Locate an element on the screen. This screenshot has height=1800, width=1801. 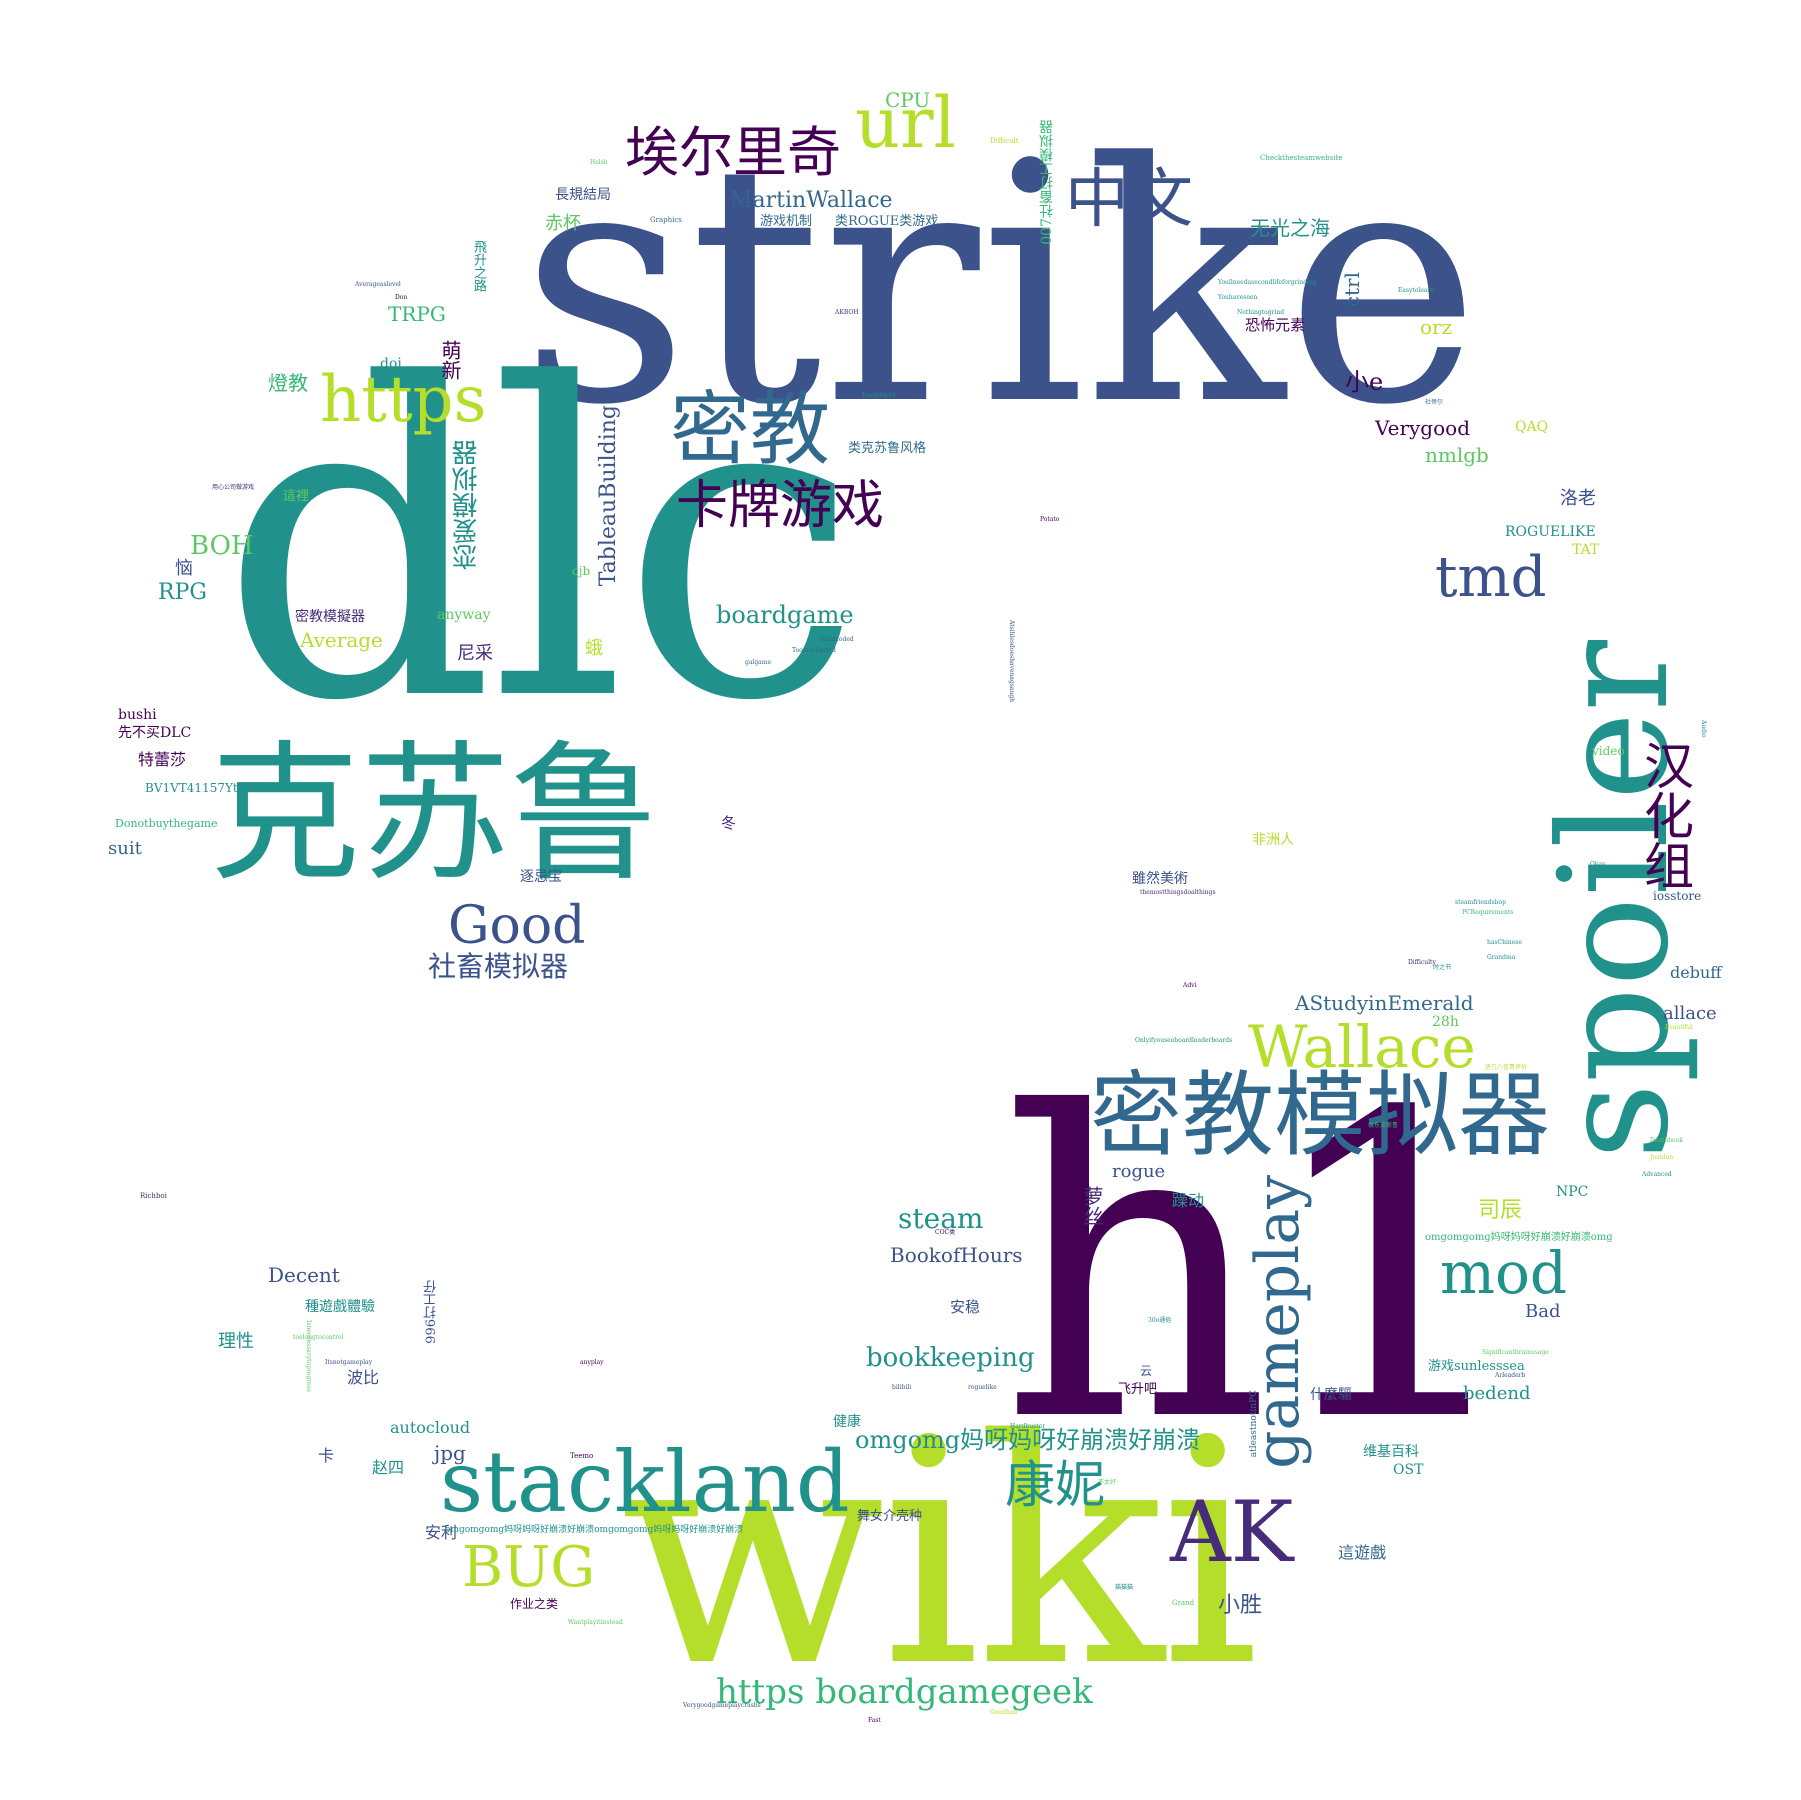
word-stackland: stackland is located at coordinates (645, 1482).